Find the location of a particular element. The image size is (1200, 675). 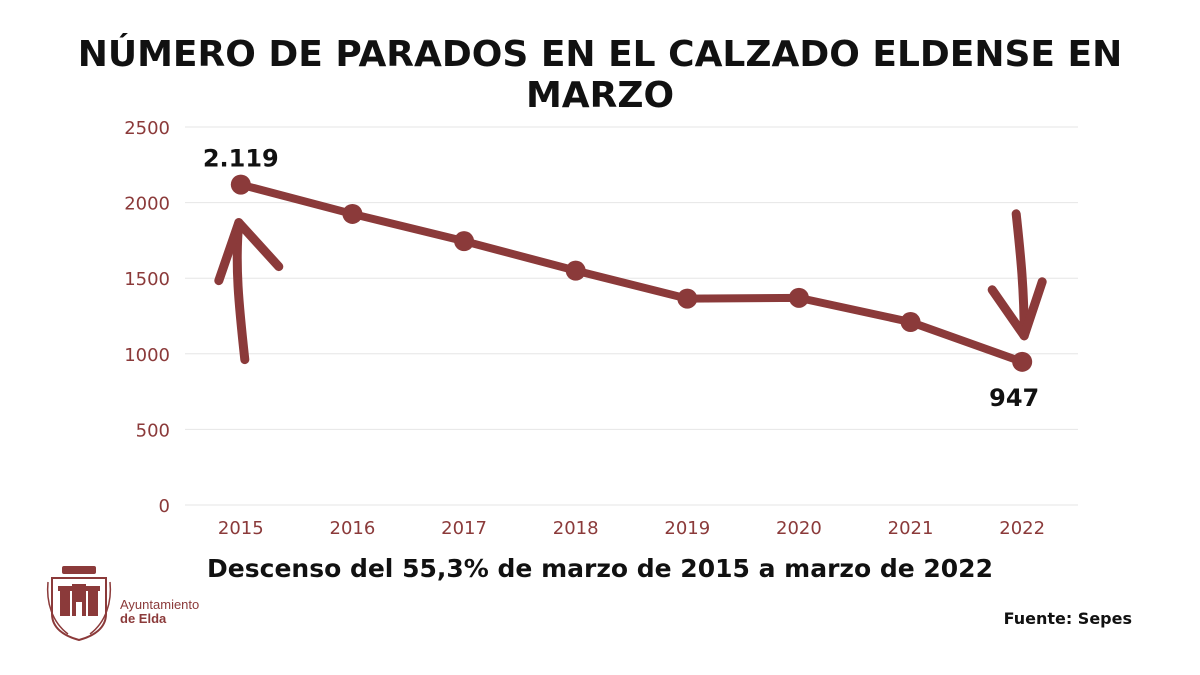

y-tick-label: 2000 is located at coordinates (147, 204).